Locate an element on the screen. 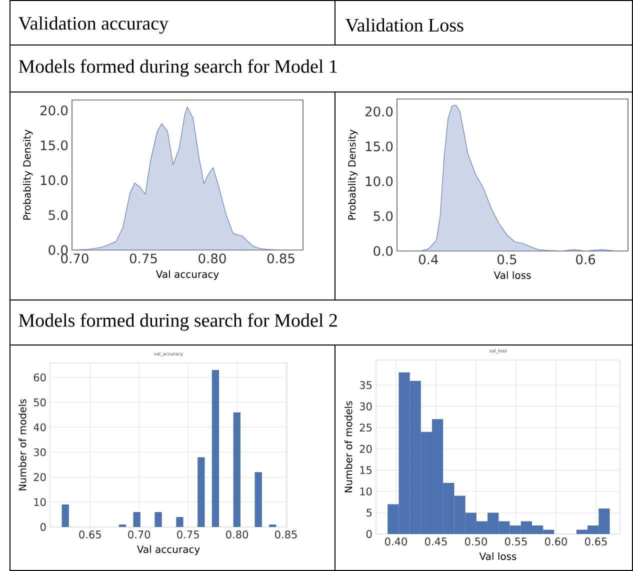  y-tick-label: 5 is located at coordinates (369, 512).